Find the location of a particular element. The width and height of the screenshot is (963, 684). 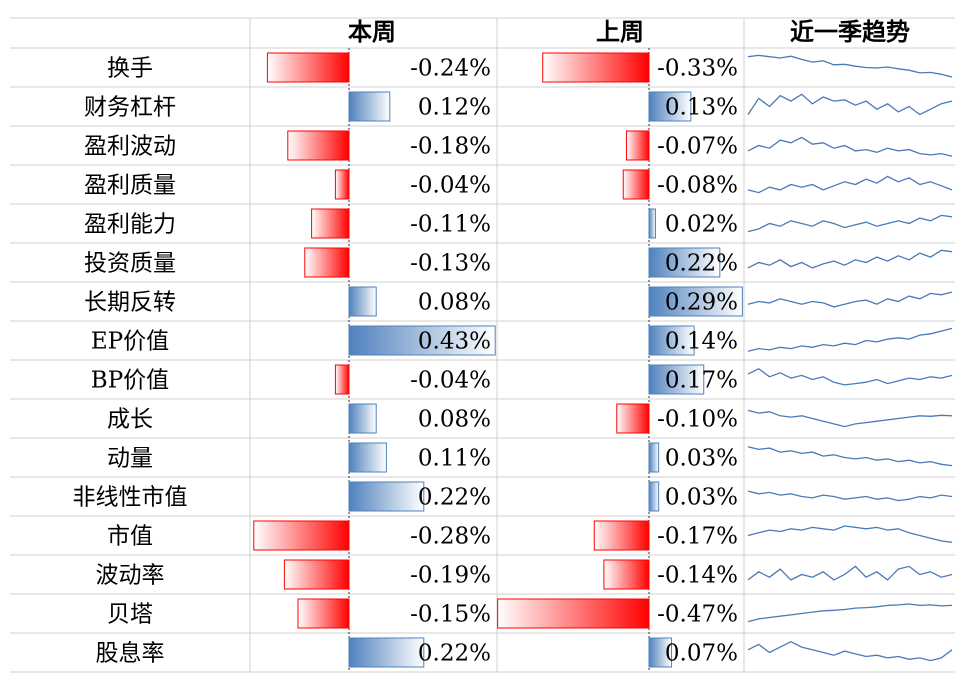

last-week-value-label: -0.07% is located at coordinates (697, 147).